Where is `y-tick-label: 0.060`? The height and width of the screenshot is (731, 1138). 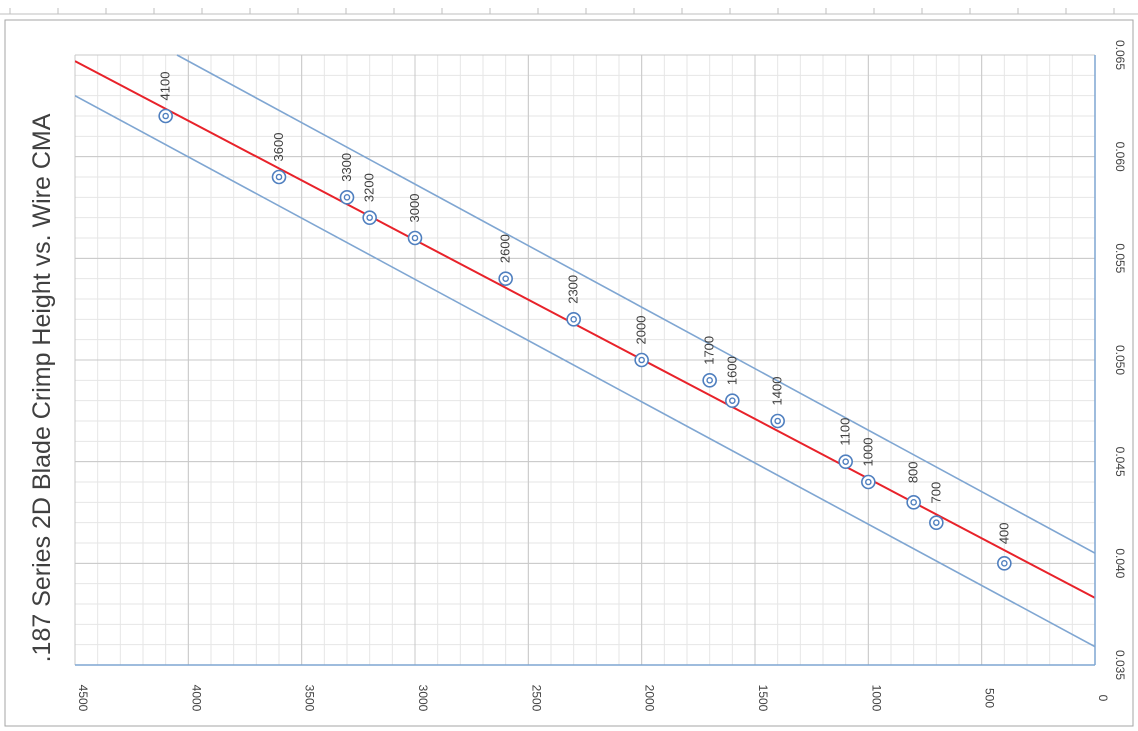
y-tick-label: 0.060 is located at coordinates (1120, 157).